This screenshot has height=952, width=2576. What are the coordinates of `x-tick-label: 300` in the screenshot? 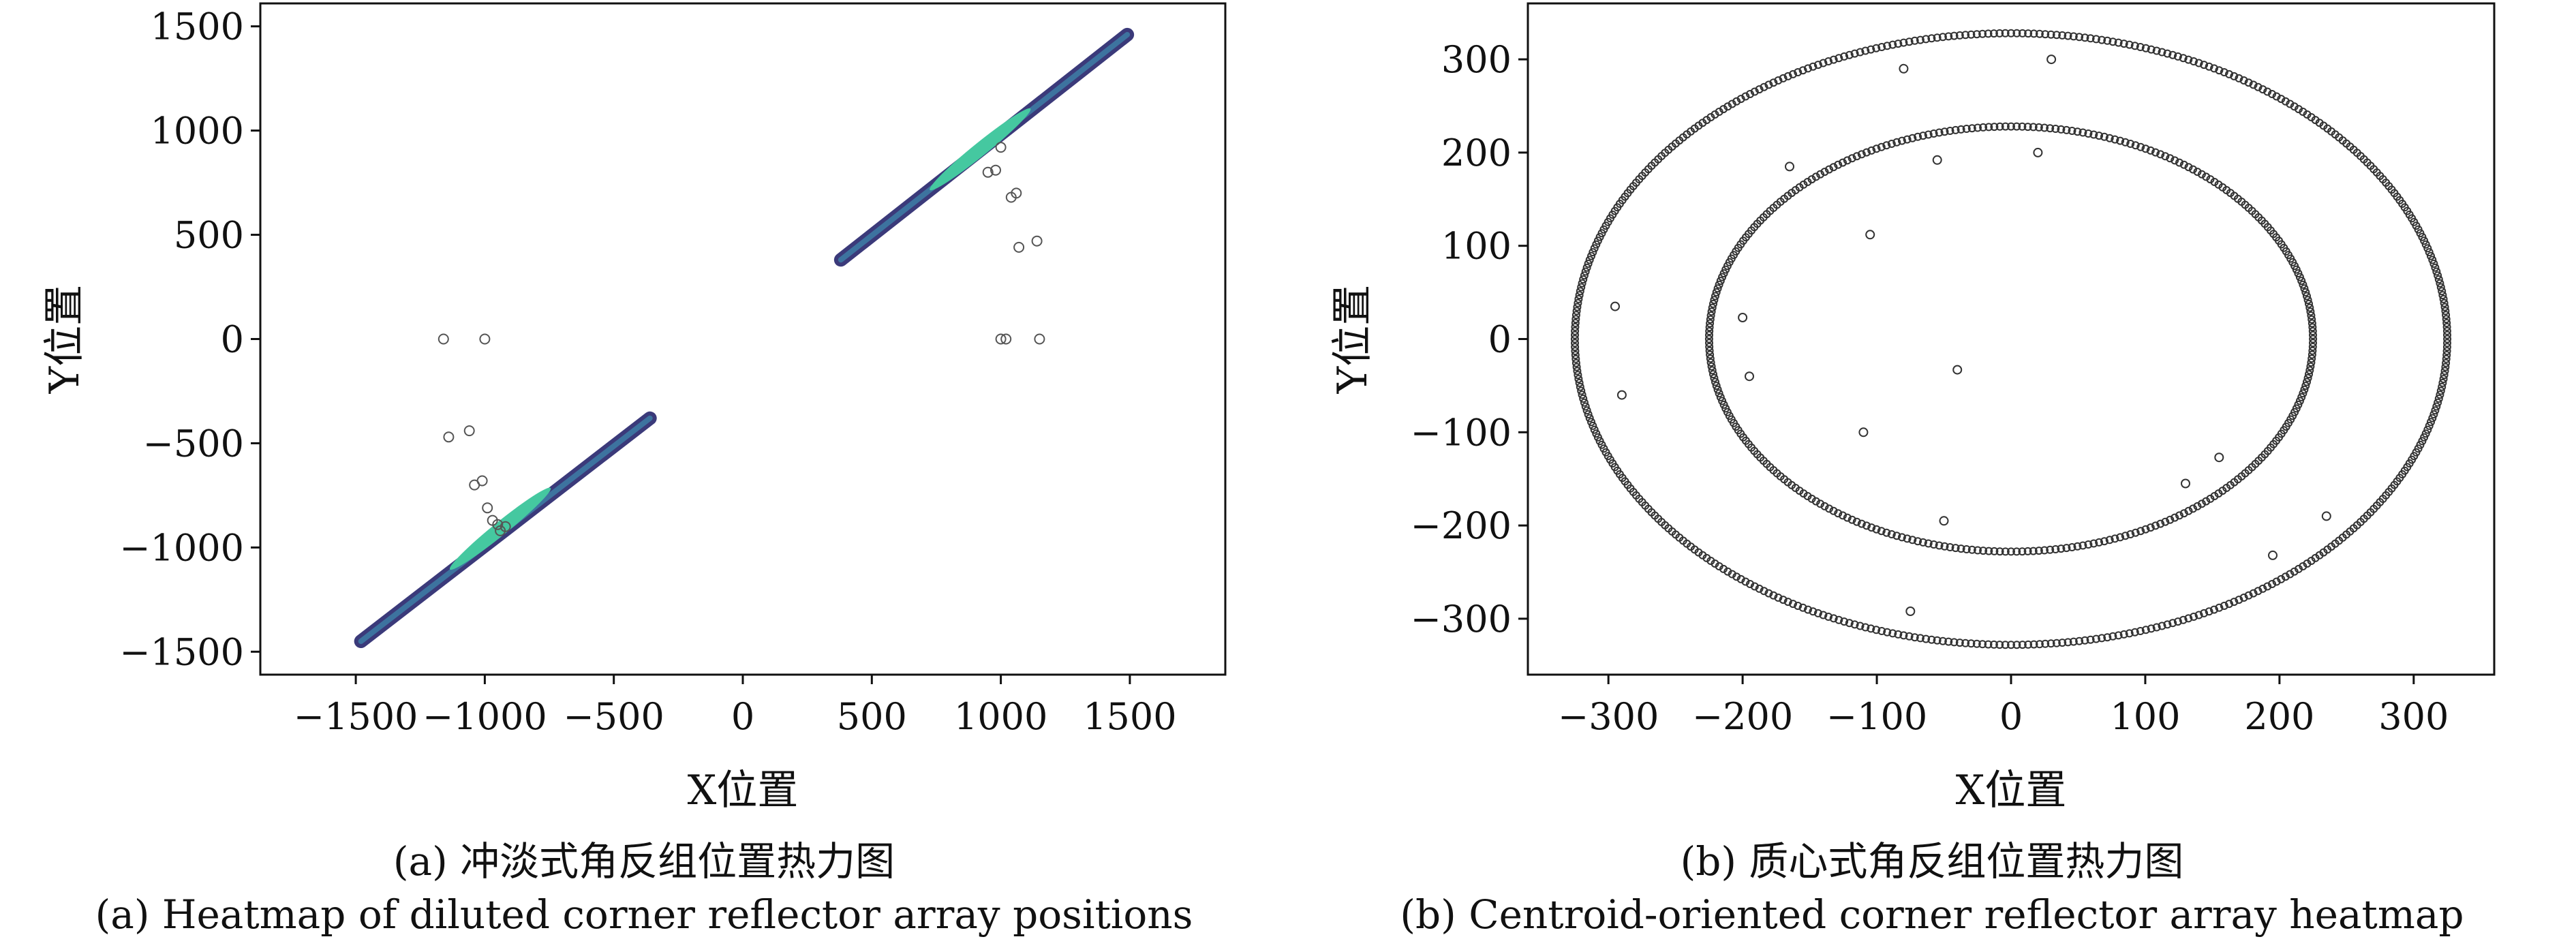 It's located at (2413, 716).